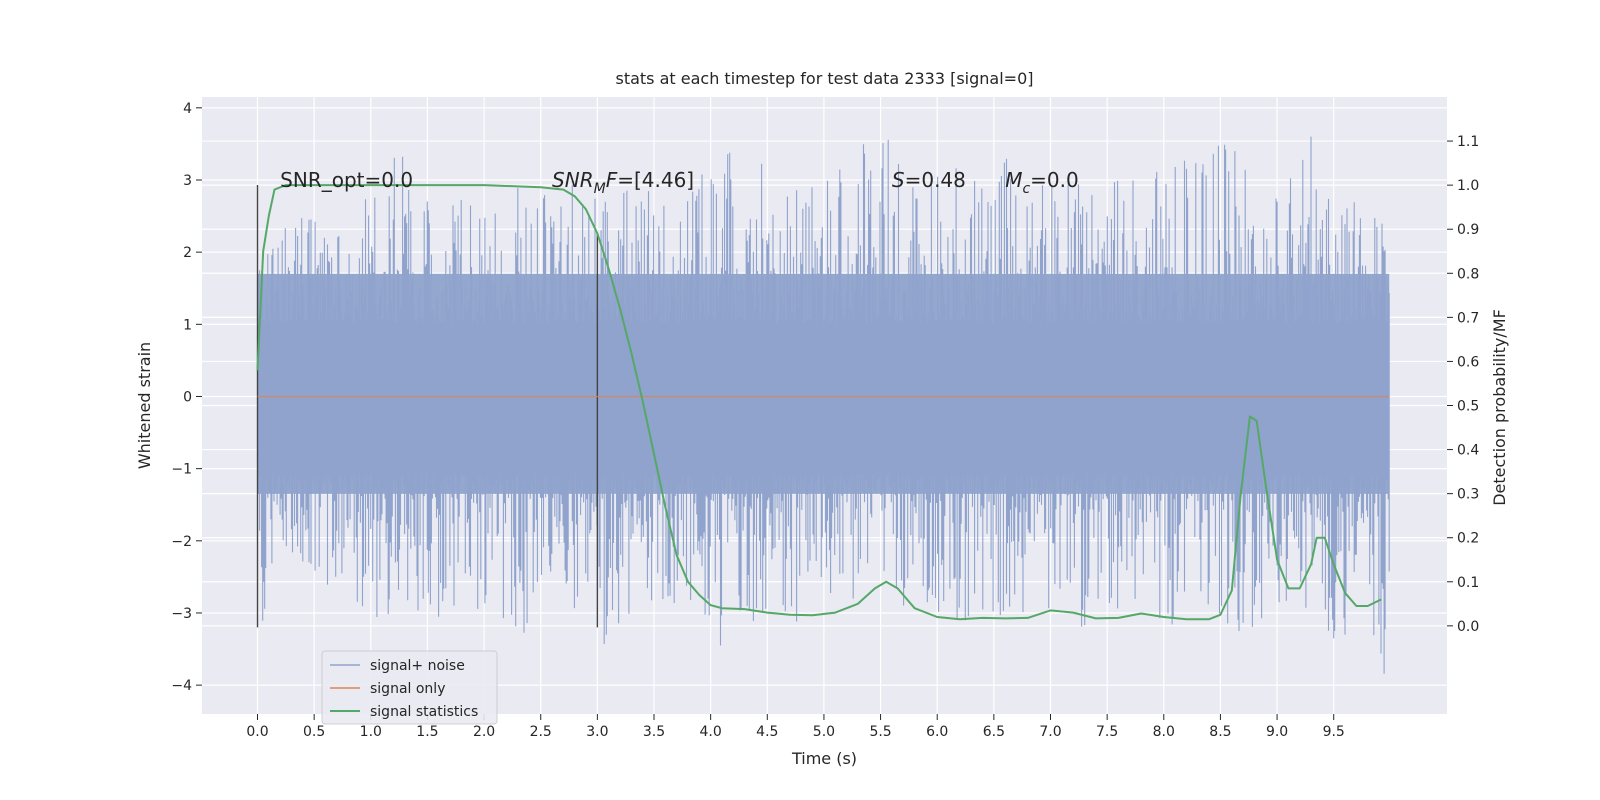 This screenshot has height=800, width=1600. Describe the element at coordinates (711, 732) in the screenshot. I see `x-tick-label: 4.0` at that location.